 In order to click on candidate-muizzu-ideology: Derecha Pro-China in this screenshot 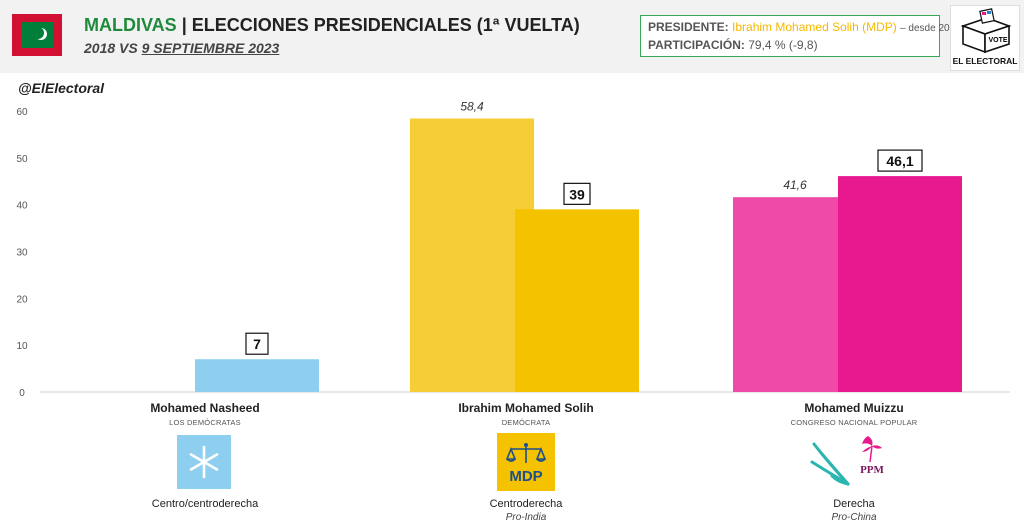, I will do `click(854, 510)`.